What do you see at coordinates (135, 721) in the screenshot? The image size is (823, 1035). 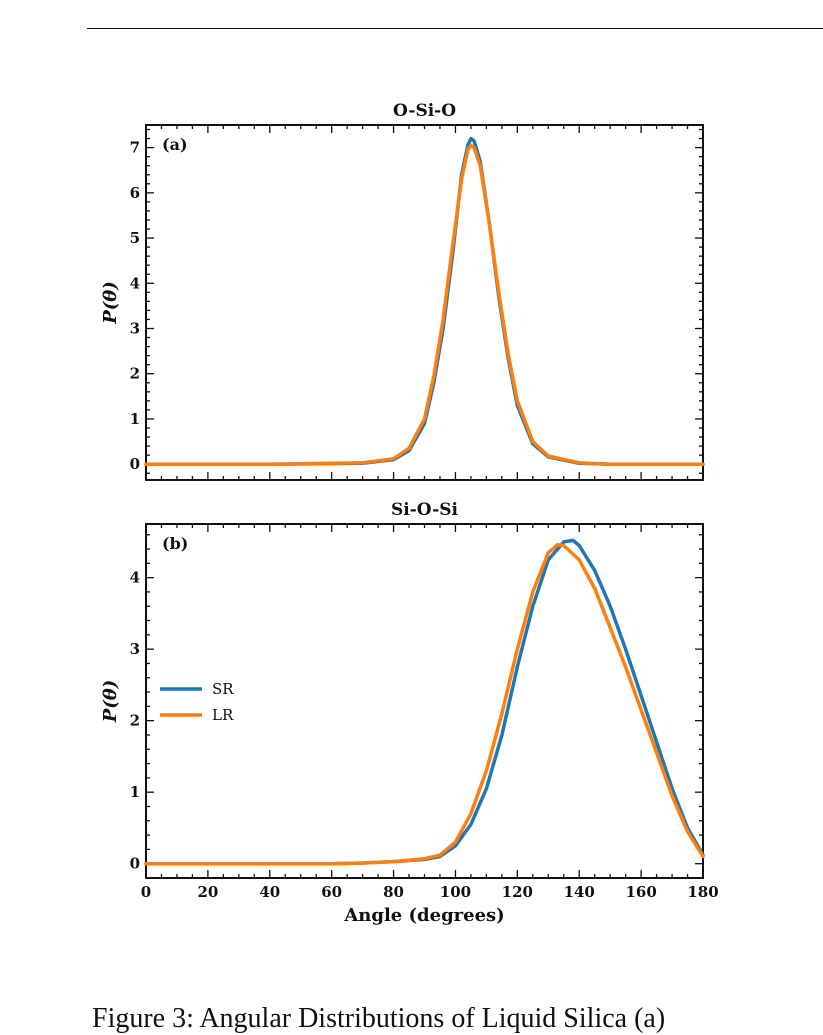 I see `panel-b-y-tick-label: 2` at bounding box center [135, 721].